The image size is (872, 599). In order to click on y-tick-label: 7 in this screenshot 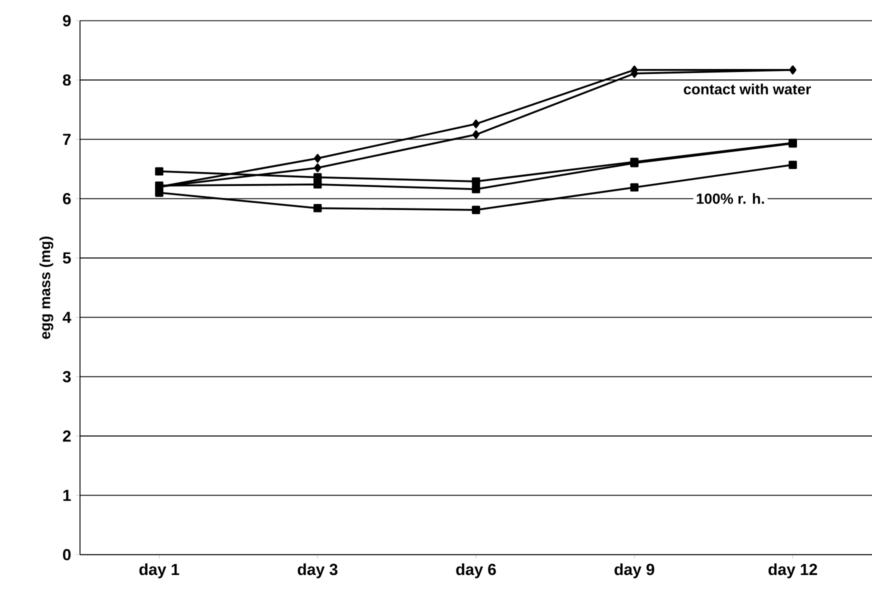, I will do `click(67, 140)`.